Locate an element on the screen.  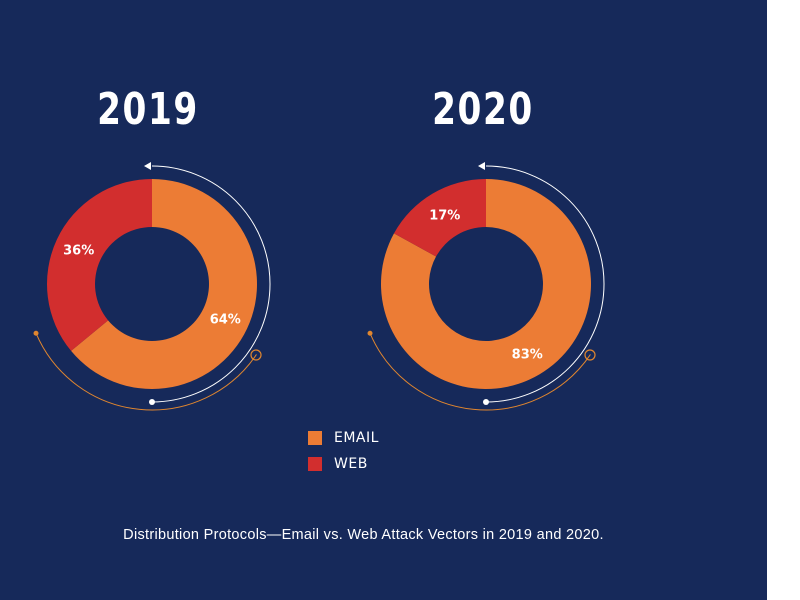
arc-dot-white-2019 is located at coordinates (152, 402).